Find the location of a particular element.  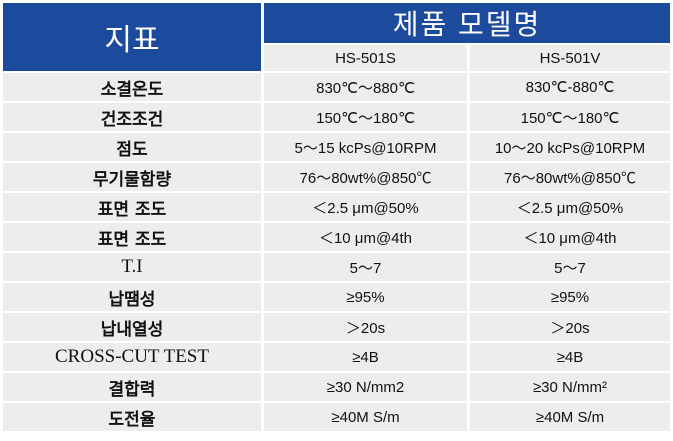

value-hs-501s: ≥30 N/mm2 is located at coordinates (365, 387).